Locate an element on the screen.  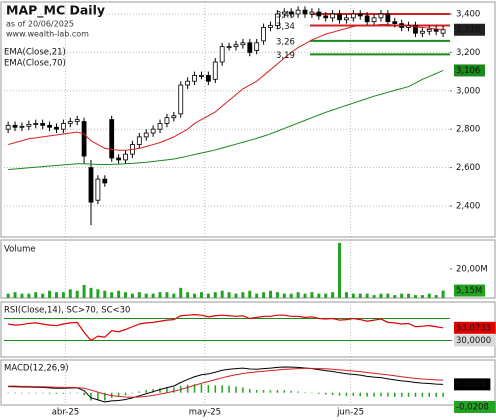
x-tick-label: may-25 is located at coordinates (205, 413).